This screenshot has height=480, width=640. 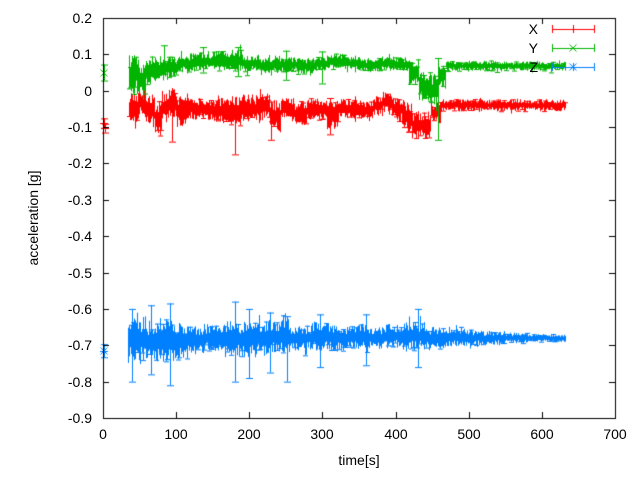 I want to click on legend-label-y: Y, so click(x=533, y=48).